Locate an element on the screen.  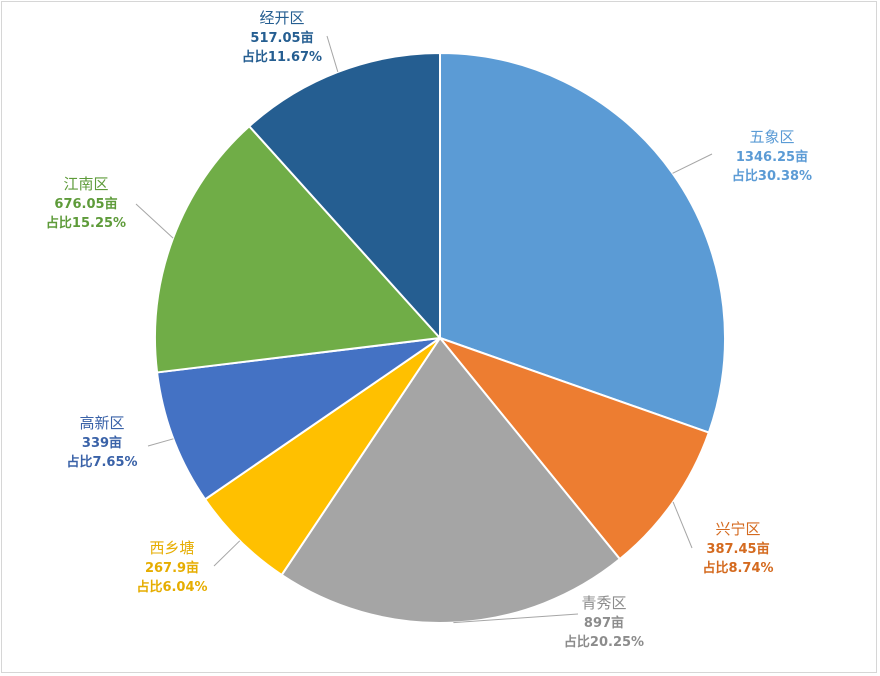
label-value-text: 676.05亩 is located at coordinates (85, 204).